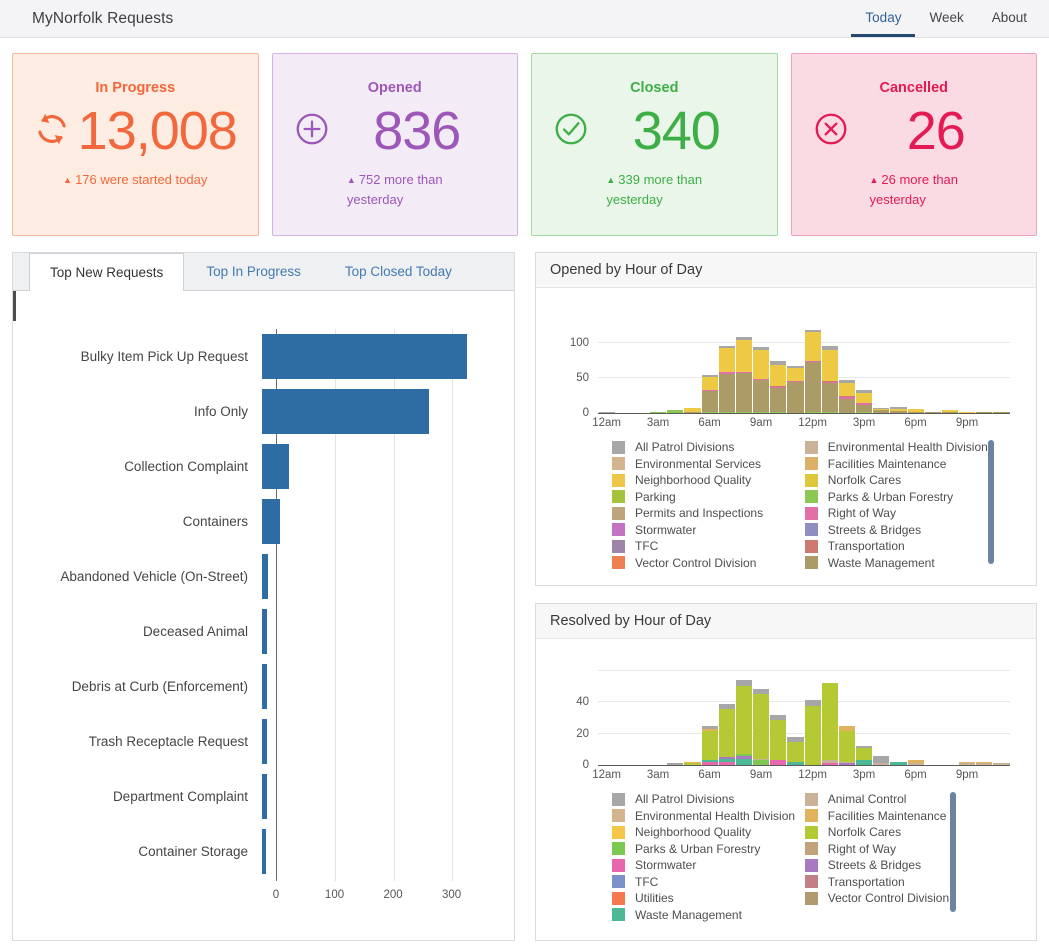 The image size is (1049, 952). I want to click on tab-today: Today, so click(883, 18).